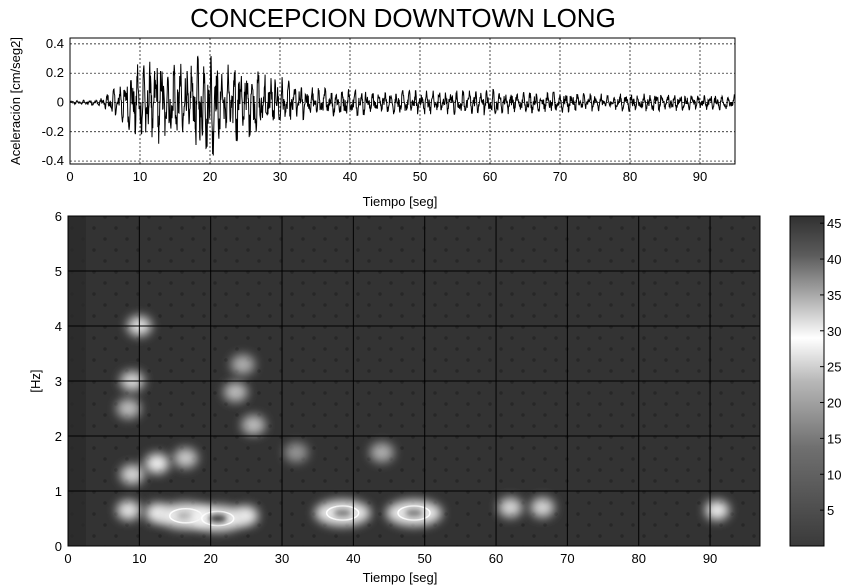 This screenshot has width=852, height=588. What do you see at coordinates (386, 176) in the screenshot?
I see `accelerogram-x-ticks: 0 10 20 30 40 50 60 70 80 90` at bounding box center [386, 176].